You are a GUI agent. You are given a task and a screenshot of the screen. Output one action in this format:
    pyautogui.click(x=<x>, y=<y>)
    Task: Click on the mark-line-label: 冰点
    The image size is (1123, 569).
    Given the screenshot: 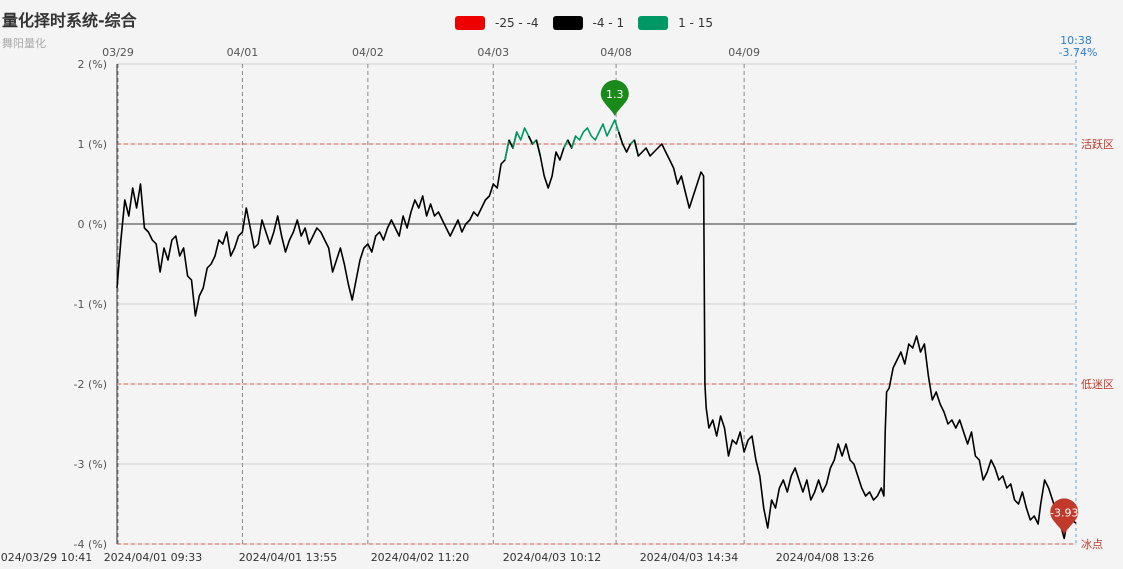 What is the action you would take?
    pyautogui.click(x=1092, y=544)
    